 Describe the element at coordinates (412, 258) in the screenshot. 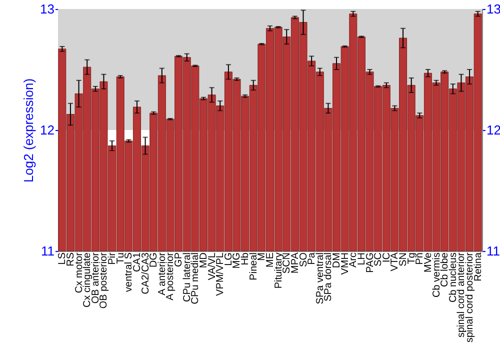

I see `x-tick-label: Tg` at that location.